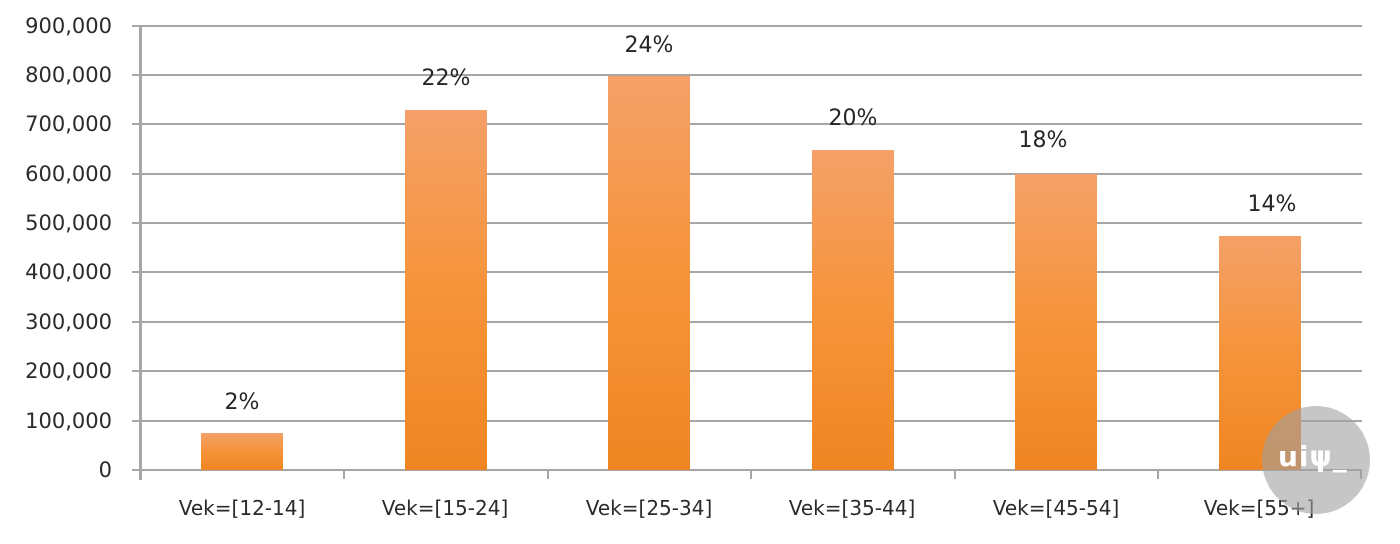 The image size is (1400, 544). Describe the element at coordinates (68, 421) in the screenshot. I see `y-tick-label: 100,000` at that location.